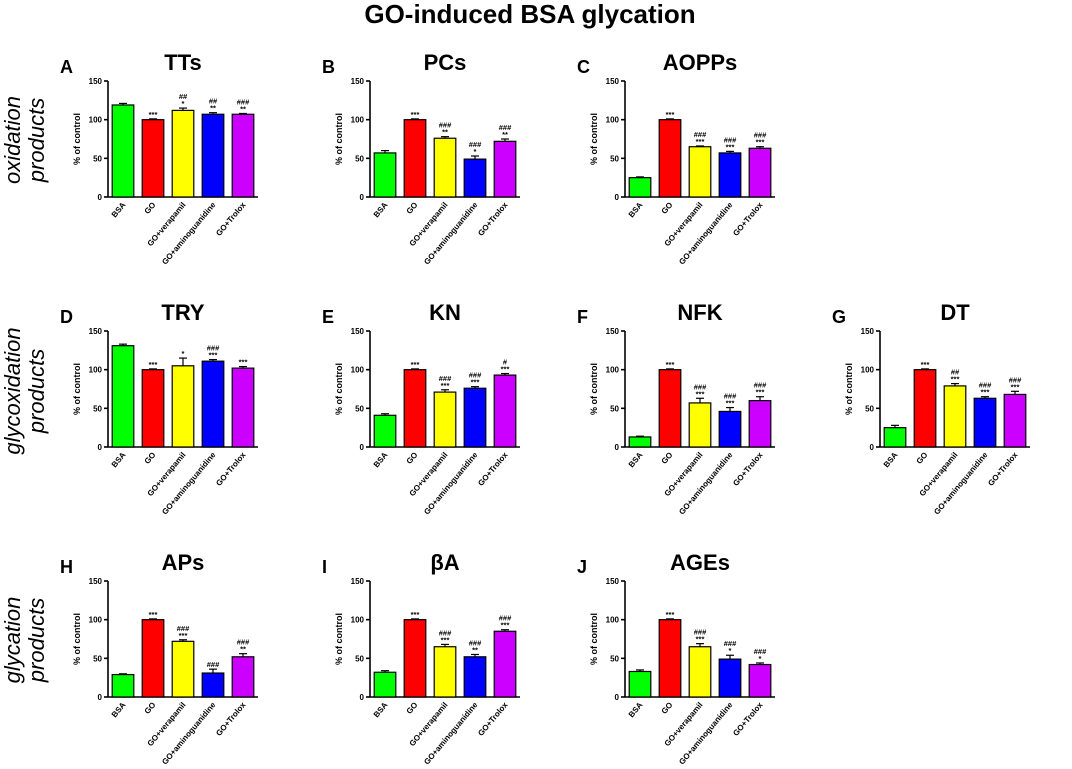 Image resolution: width=1072 pixels, height=769 pixels. What do you see at coordinates (613, 620) in the screenshot?
I see `panel-j-ytick-label-100: 100` at bounding box center [613, 620].